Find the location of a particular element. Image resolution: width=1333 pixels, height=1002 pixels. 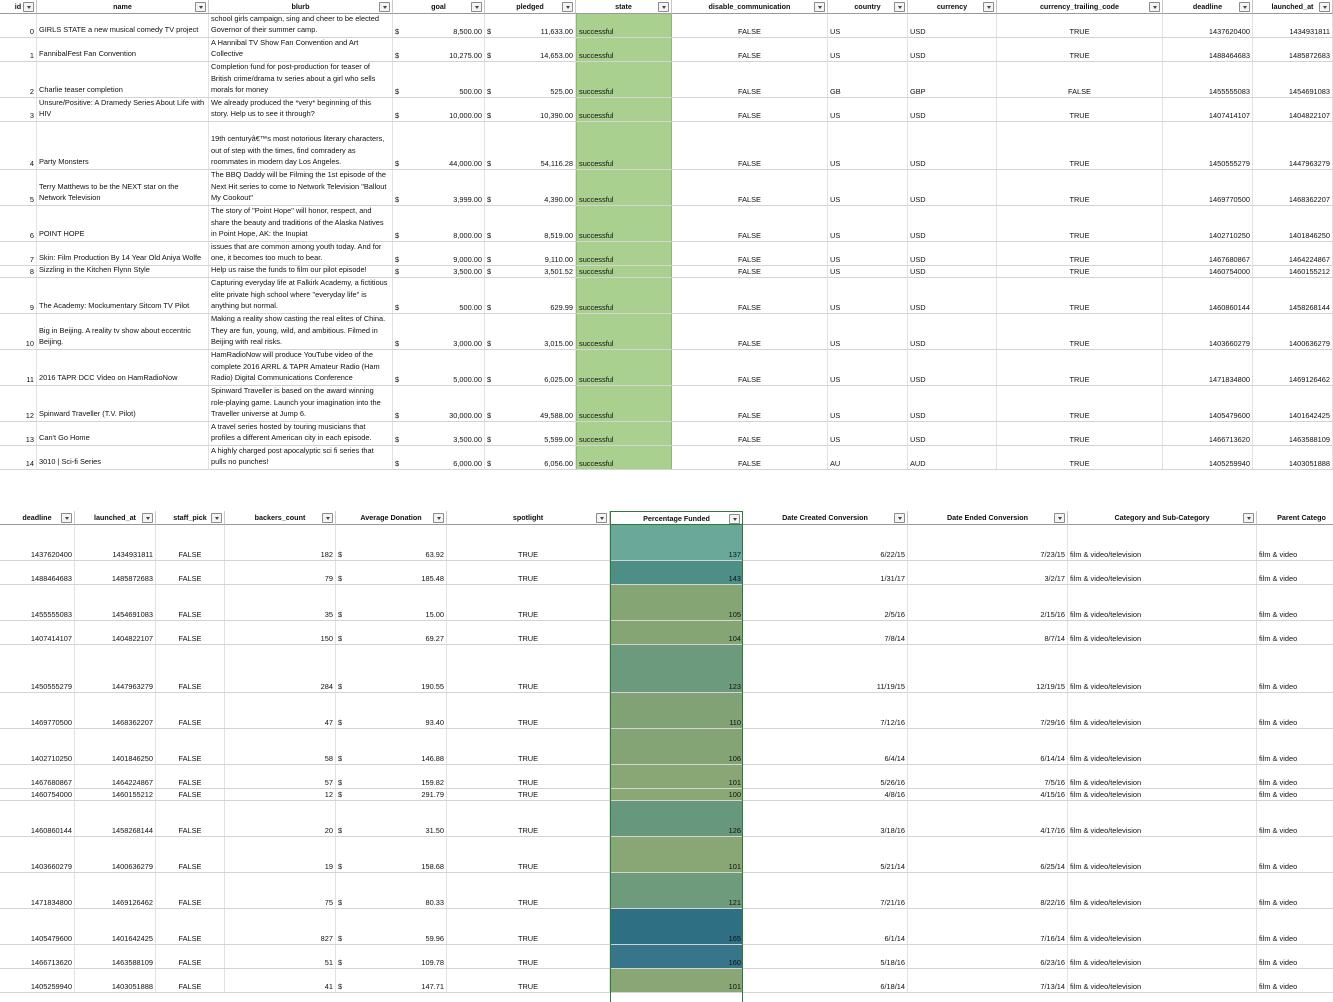

cell-date-created: 5/18/16 is located at coordinates (825, 956).